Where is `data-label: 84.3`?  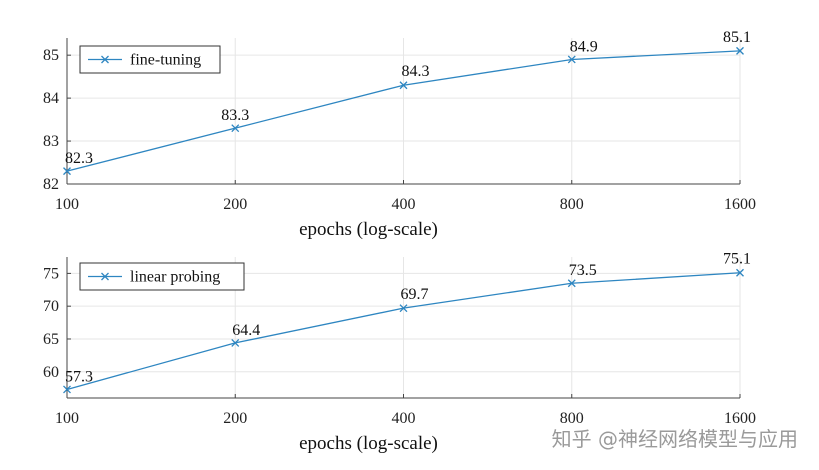 data-label: 84.3 is located at coordinates (416, 71).